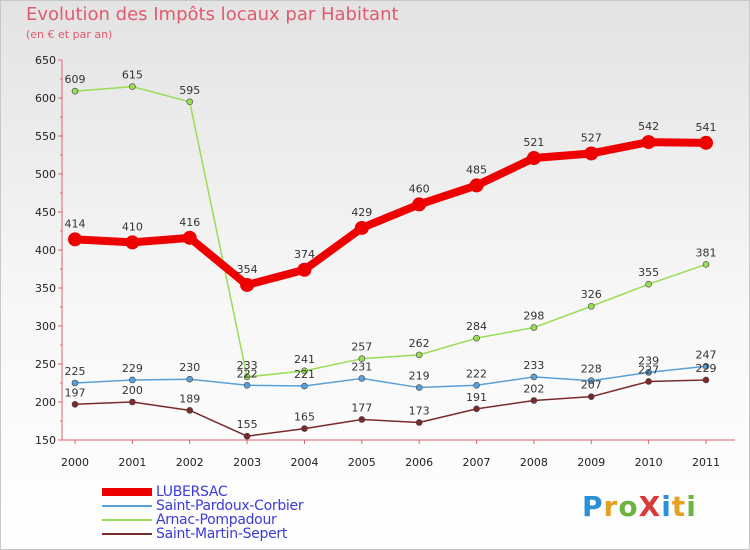 The height and width of the screenshot is (550, 750). I want to click on y-tick-label: 550, so click(45, 136).